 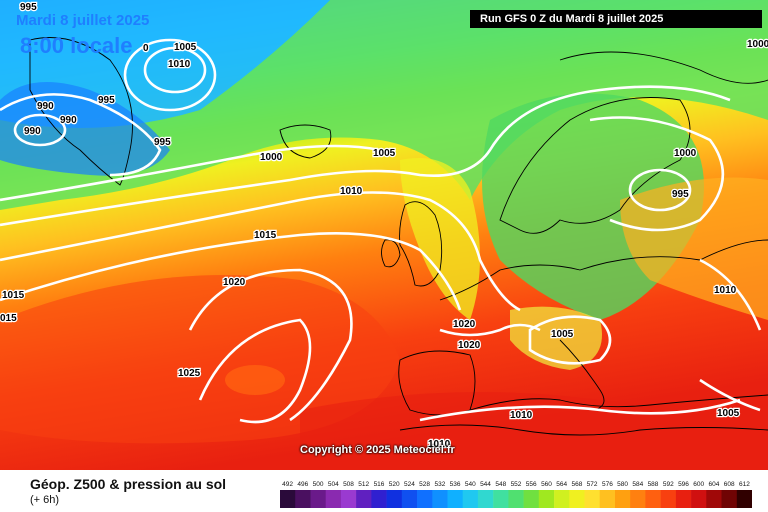 I want to click on model-run-banner: Run GFS 0 Z du Mardi 8 juillet 2025, so click(x=616, y=19).